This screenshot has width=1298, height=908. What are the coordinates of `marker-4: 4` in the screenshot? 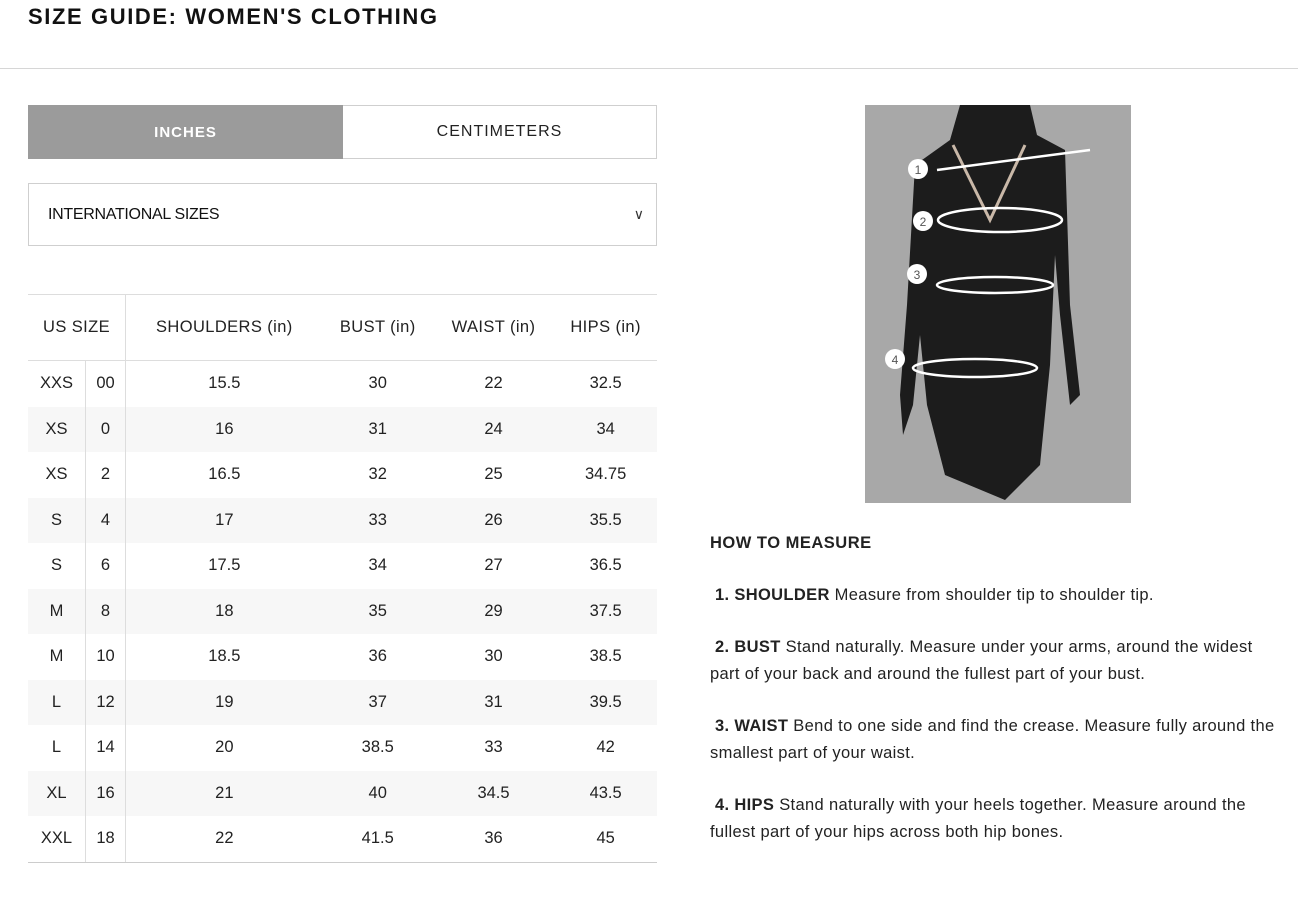 It's located at (895, 360).